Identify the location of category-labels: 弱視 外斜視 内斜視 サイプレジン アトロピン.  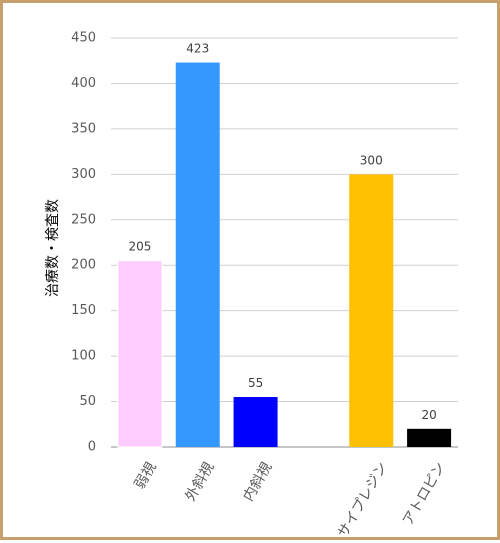
(290, 500).